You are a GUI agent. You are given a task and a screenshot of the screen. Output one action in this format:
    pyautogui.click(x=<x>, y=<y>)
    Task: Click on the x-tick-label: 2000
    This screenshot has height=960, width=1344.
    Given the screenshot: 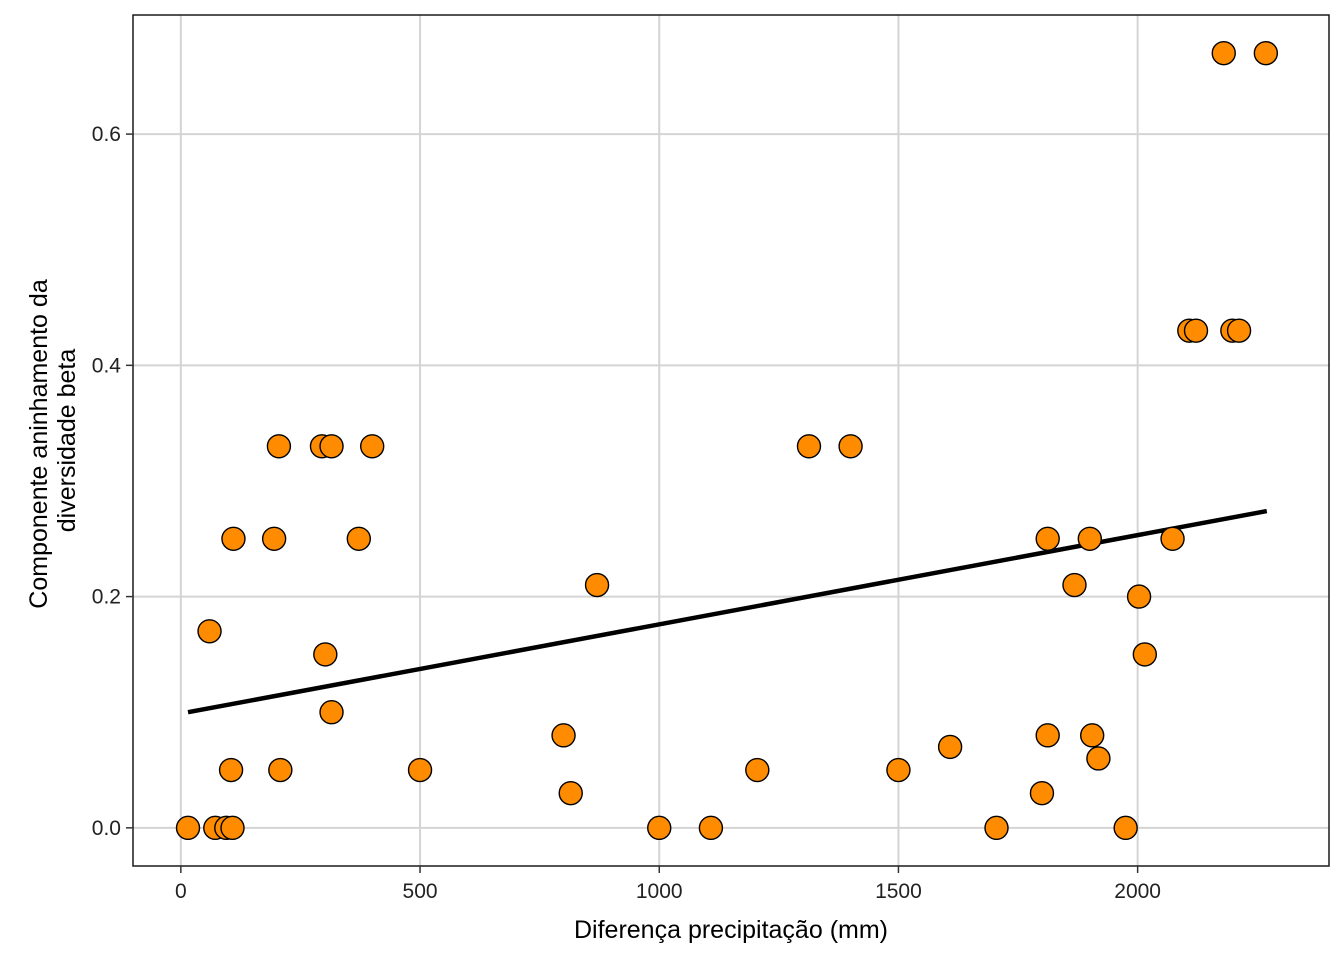 What is the action you would take?
    pyautogui.click(x=1137, y=891)
    